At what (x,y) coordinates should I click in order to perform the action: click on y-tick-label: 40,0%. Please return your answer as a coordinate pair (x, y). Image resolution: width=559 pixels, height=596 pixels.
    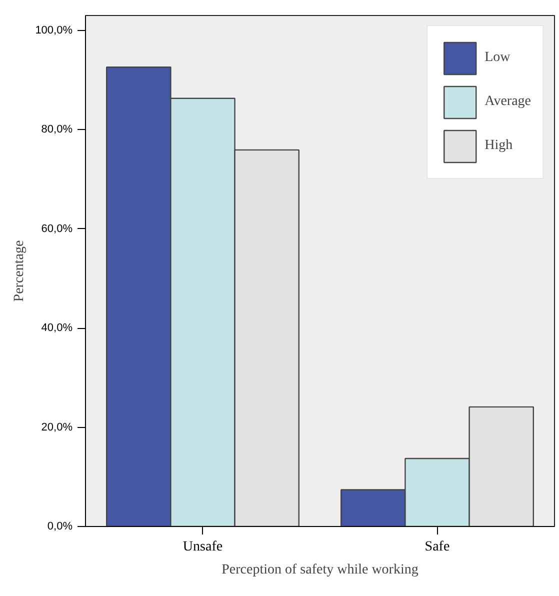
    Looking at the image, I should click on (57, 328).